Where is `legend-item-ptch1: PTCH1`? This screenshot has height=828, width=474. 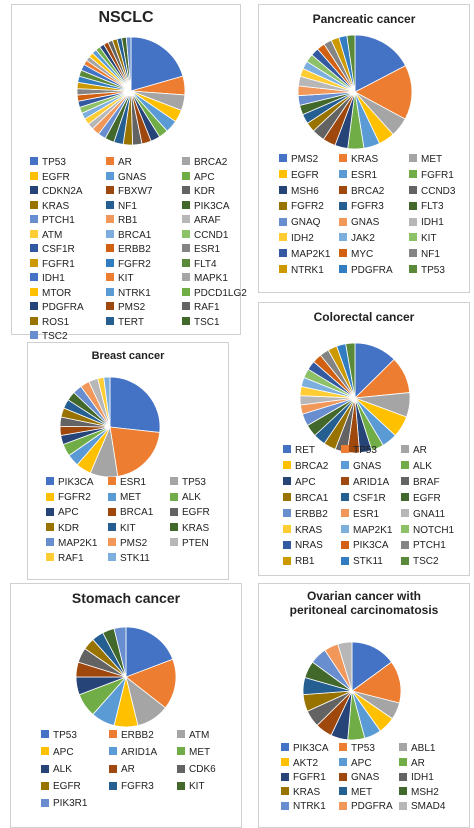 legend-item-ptch1: PTCH1 is located at coordinates (52, 221).